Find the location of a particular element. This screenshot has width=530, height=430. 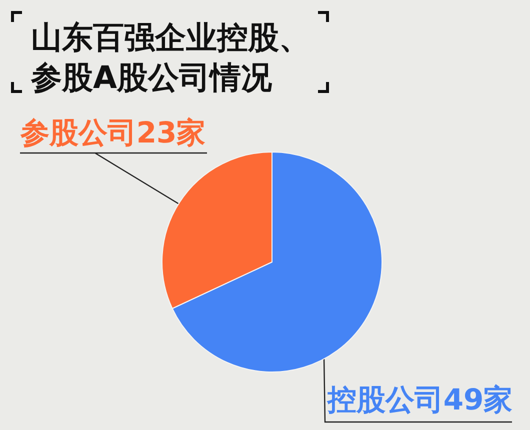

slice-label: 控股公司49家 is located at coordinates (419, 399).